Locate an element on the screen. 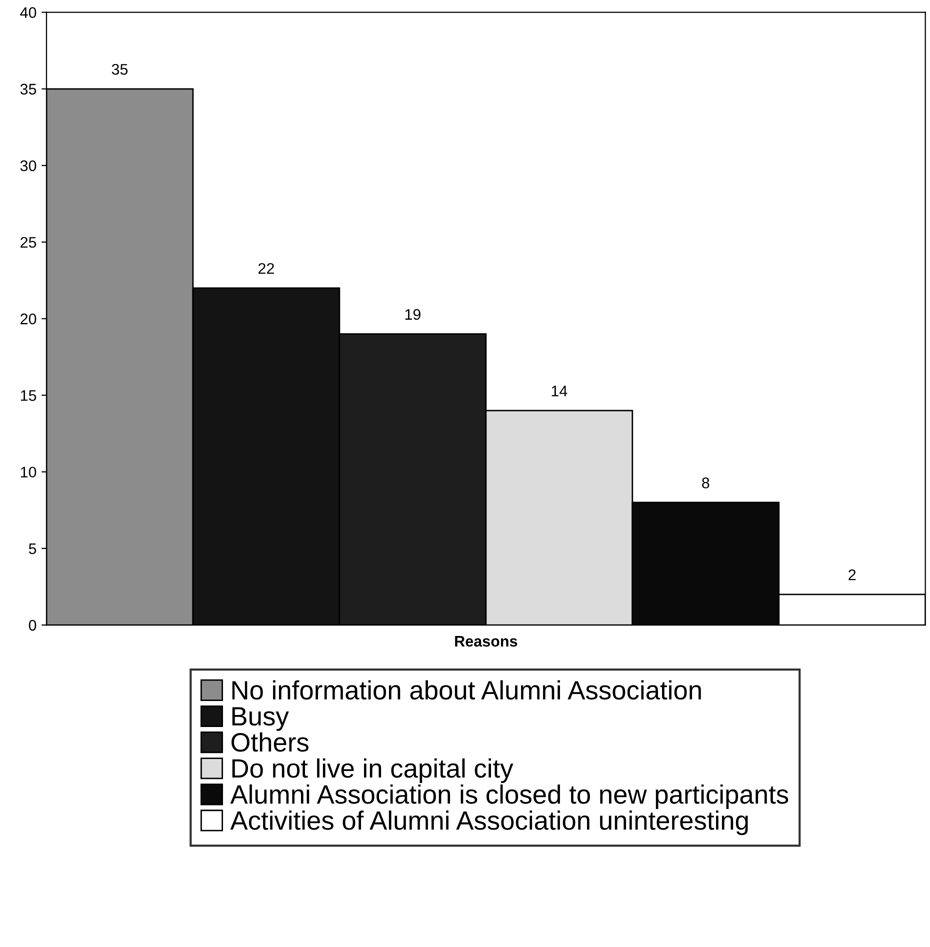  y-tick-label: 15 is located at coordinates (28, 395).